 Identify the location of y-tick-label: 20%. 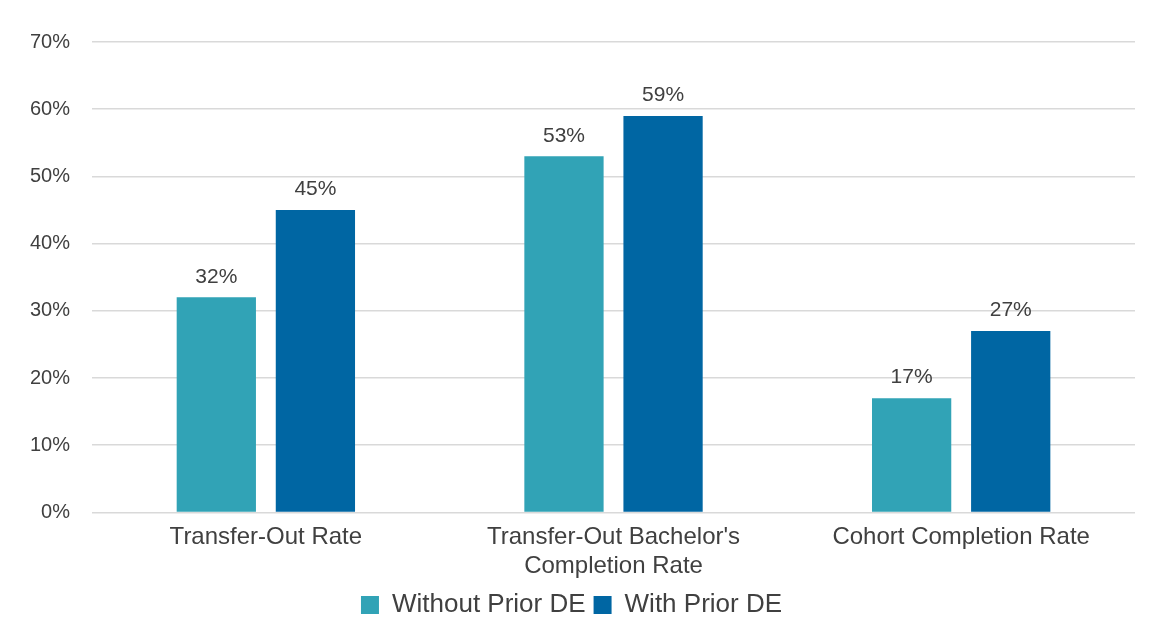
(50, 376).